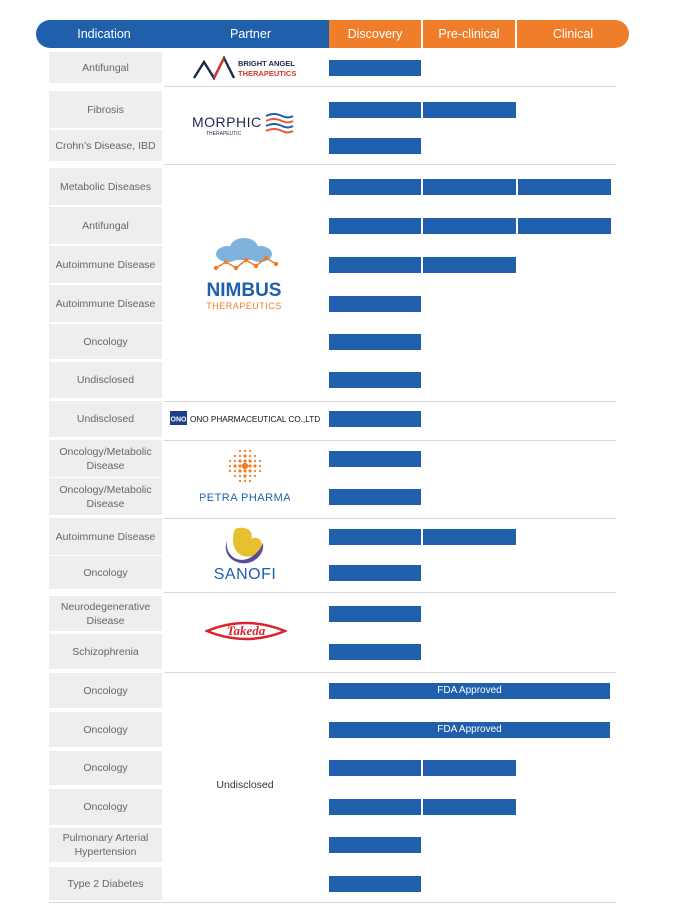  What do you see at coordinates (266, 63) in the screenshot?
I see `bright-angel-line1: BRIGHT ANGEL` at bounding box center [266, 63].